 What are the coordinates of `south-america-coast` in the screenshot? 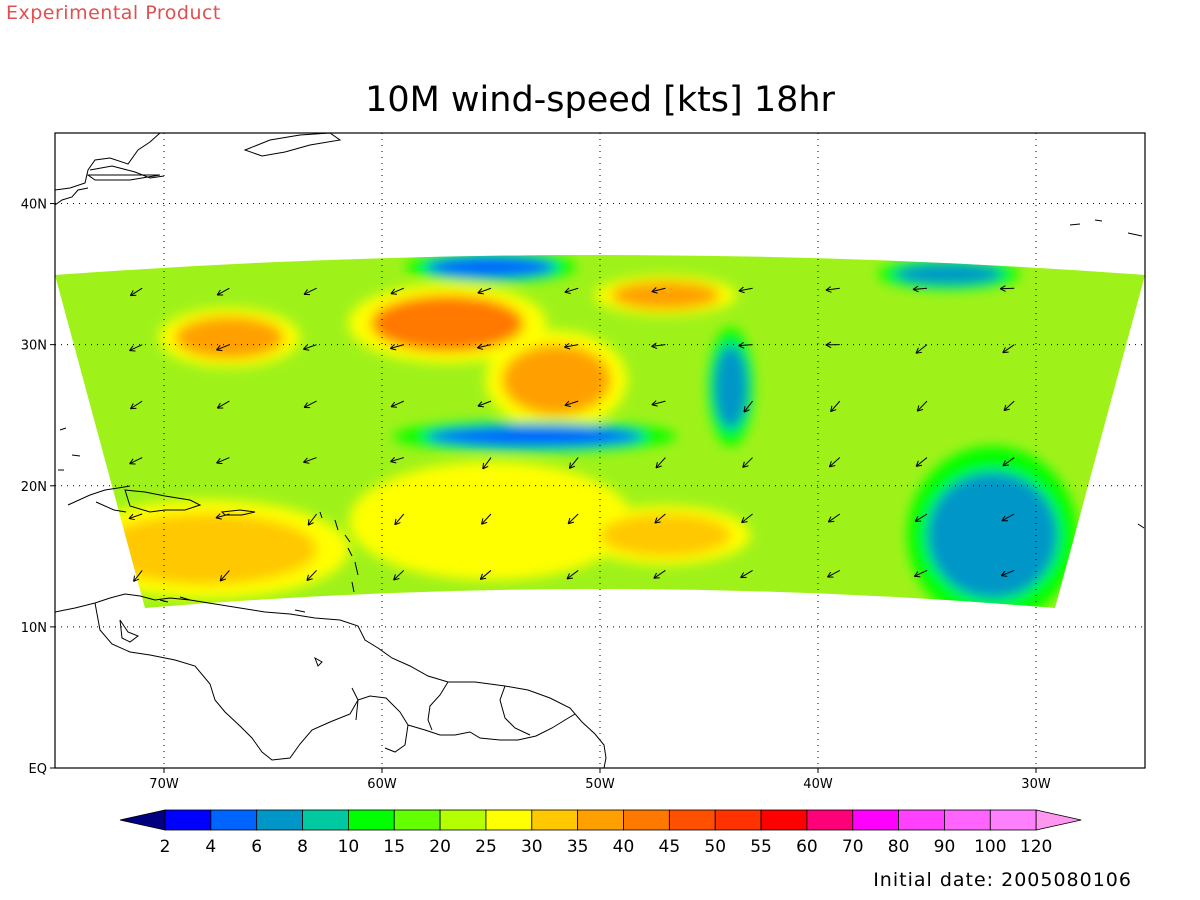 It's located at (331, 680).